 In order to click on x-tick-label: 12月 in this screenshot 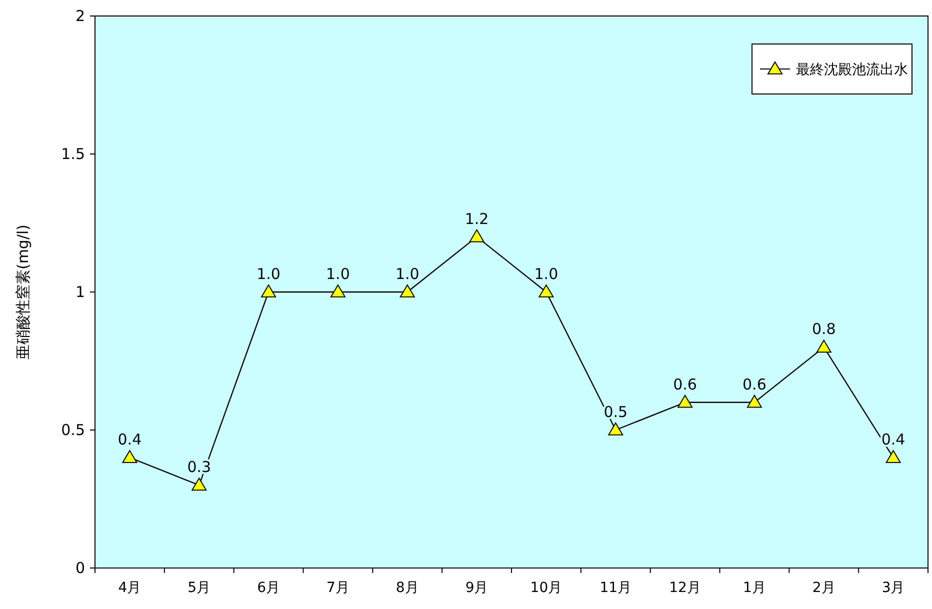, I will do `click(685, 588)`.